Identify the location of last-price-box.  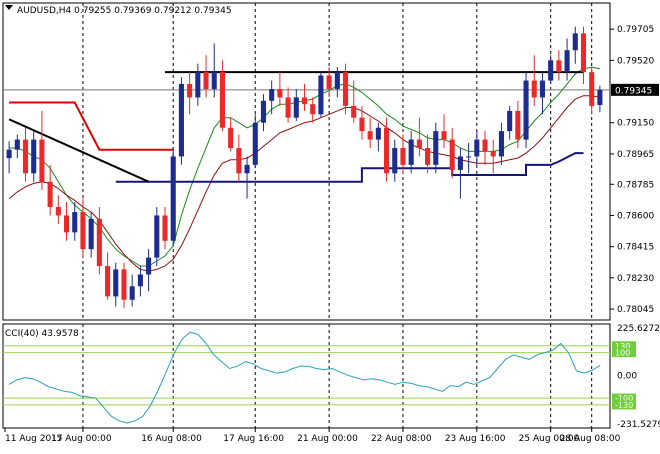
(635, 89).